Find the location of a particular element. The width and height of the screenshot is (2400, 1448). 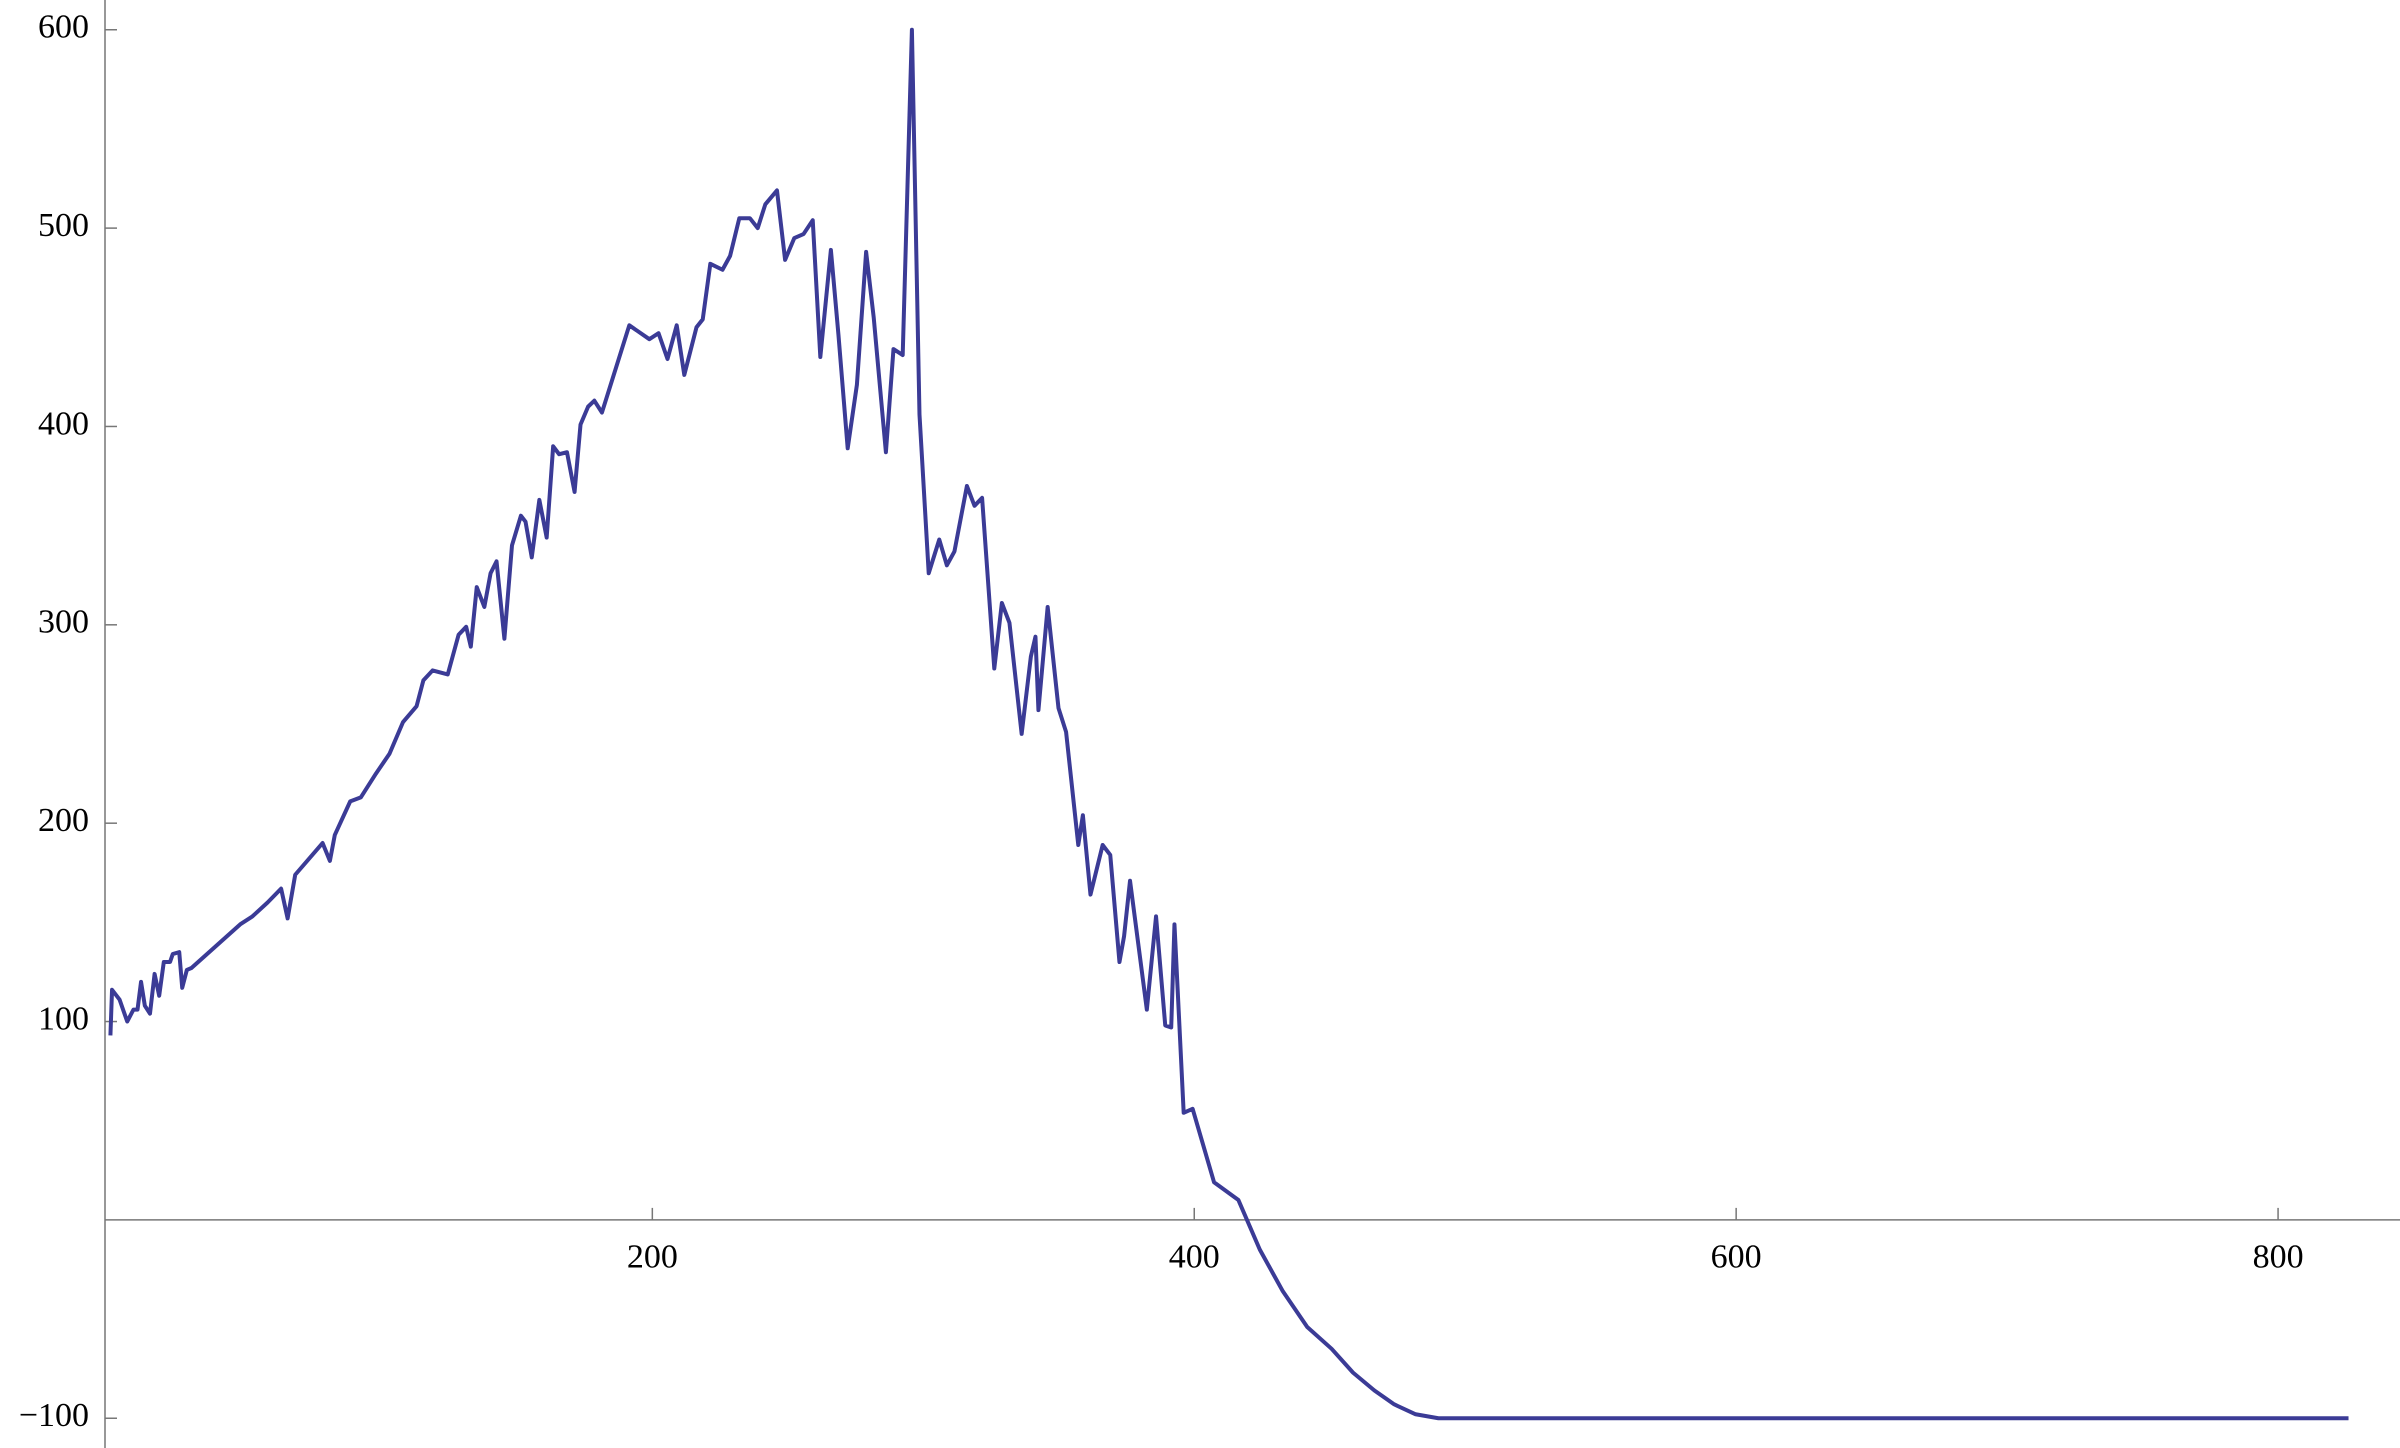

y-tick-label: 500 is located at coordinates (63, 225).